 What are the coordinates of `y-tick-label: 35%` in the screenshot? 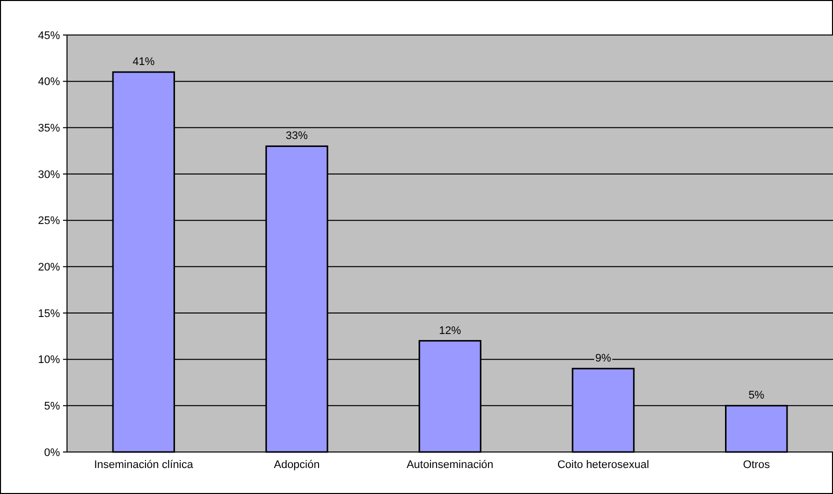 It's located at (49, 128).